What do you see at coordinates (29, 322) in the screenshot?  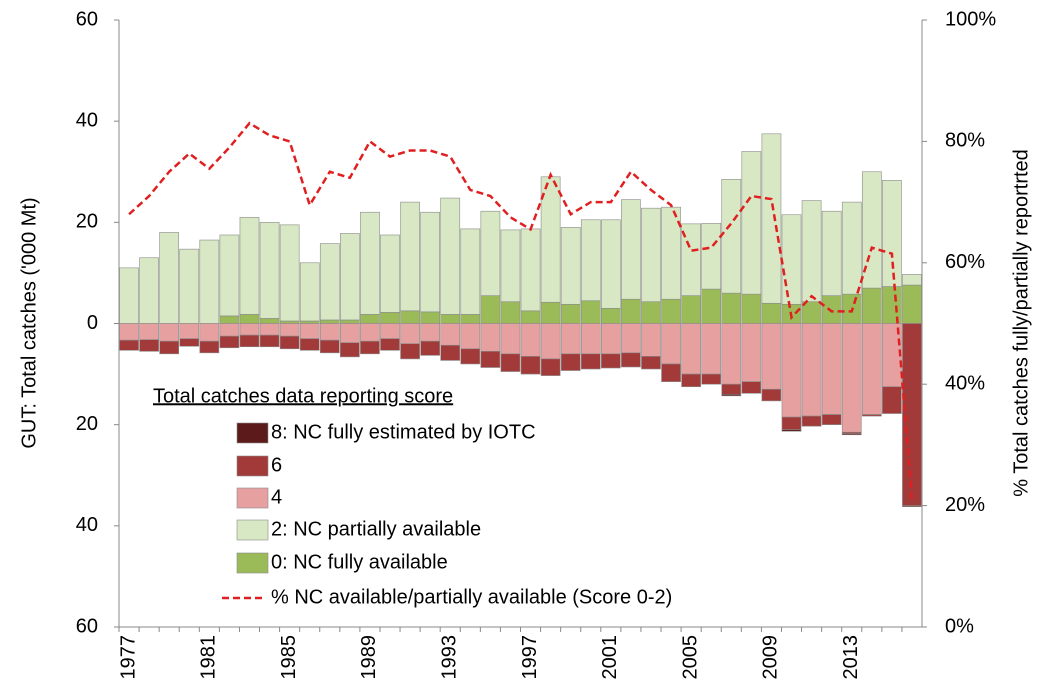 I see `y-axis-title: GUT: Total catches ('000 Mt)` at bounding box center [29, 322].